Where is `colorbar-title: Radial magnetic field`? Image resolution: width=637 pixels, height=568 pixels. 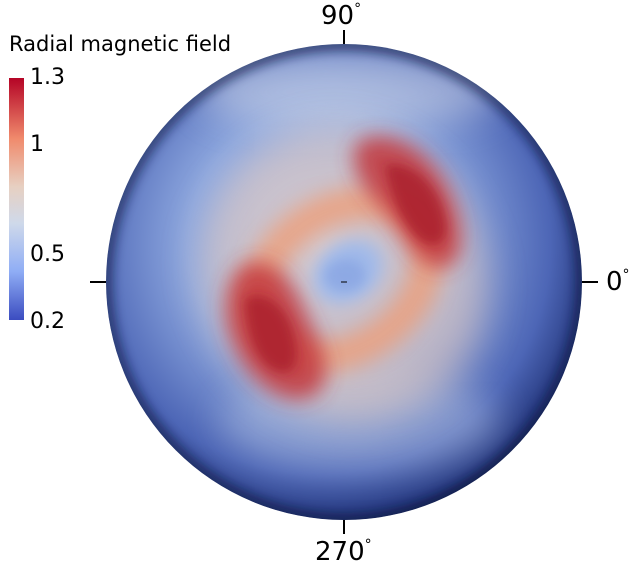
colorbar-title: Radial magnetic field is located at coordinates (120, 44).